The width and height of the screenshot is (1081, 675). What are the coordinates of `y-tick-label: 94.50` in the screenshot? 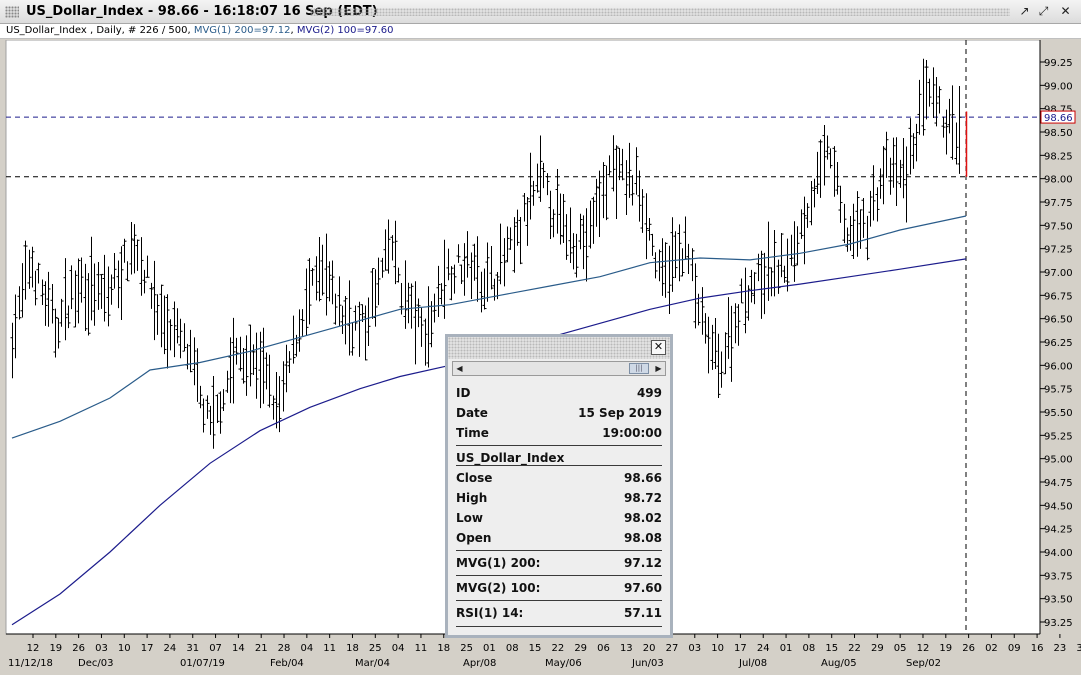 It's located at (1058, 506).